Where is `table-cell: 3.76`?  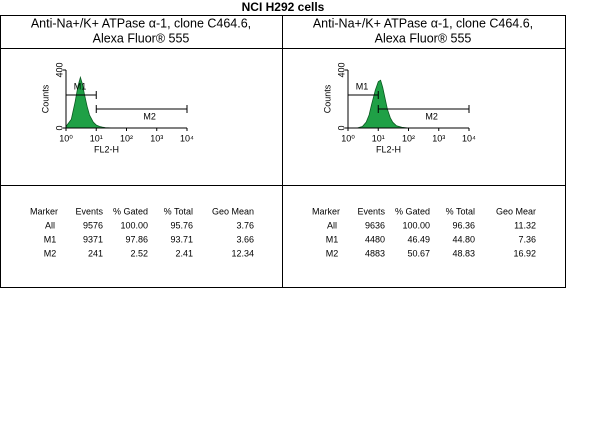 table-cell: 3.76 is located at coordinates (245, 225).